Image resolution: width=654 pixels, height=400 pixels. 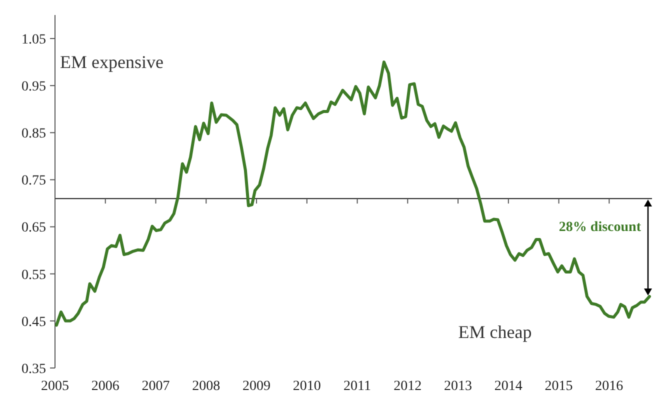 I want to click on y-tick-label: 0.35, so click(x=34, y=369).